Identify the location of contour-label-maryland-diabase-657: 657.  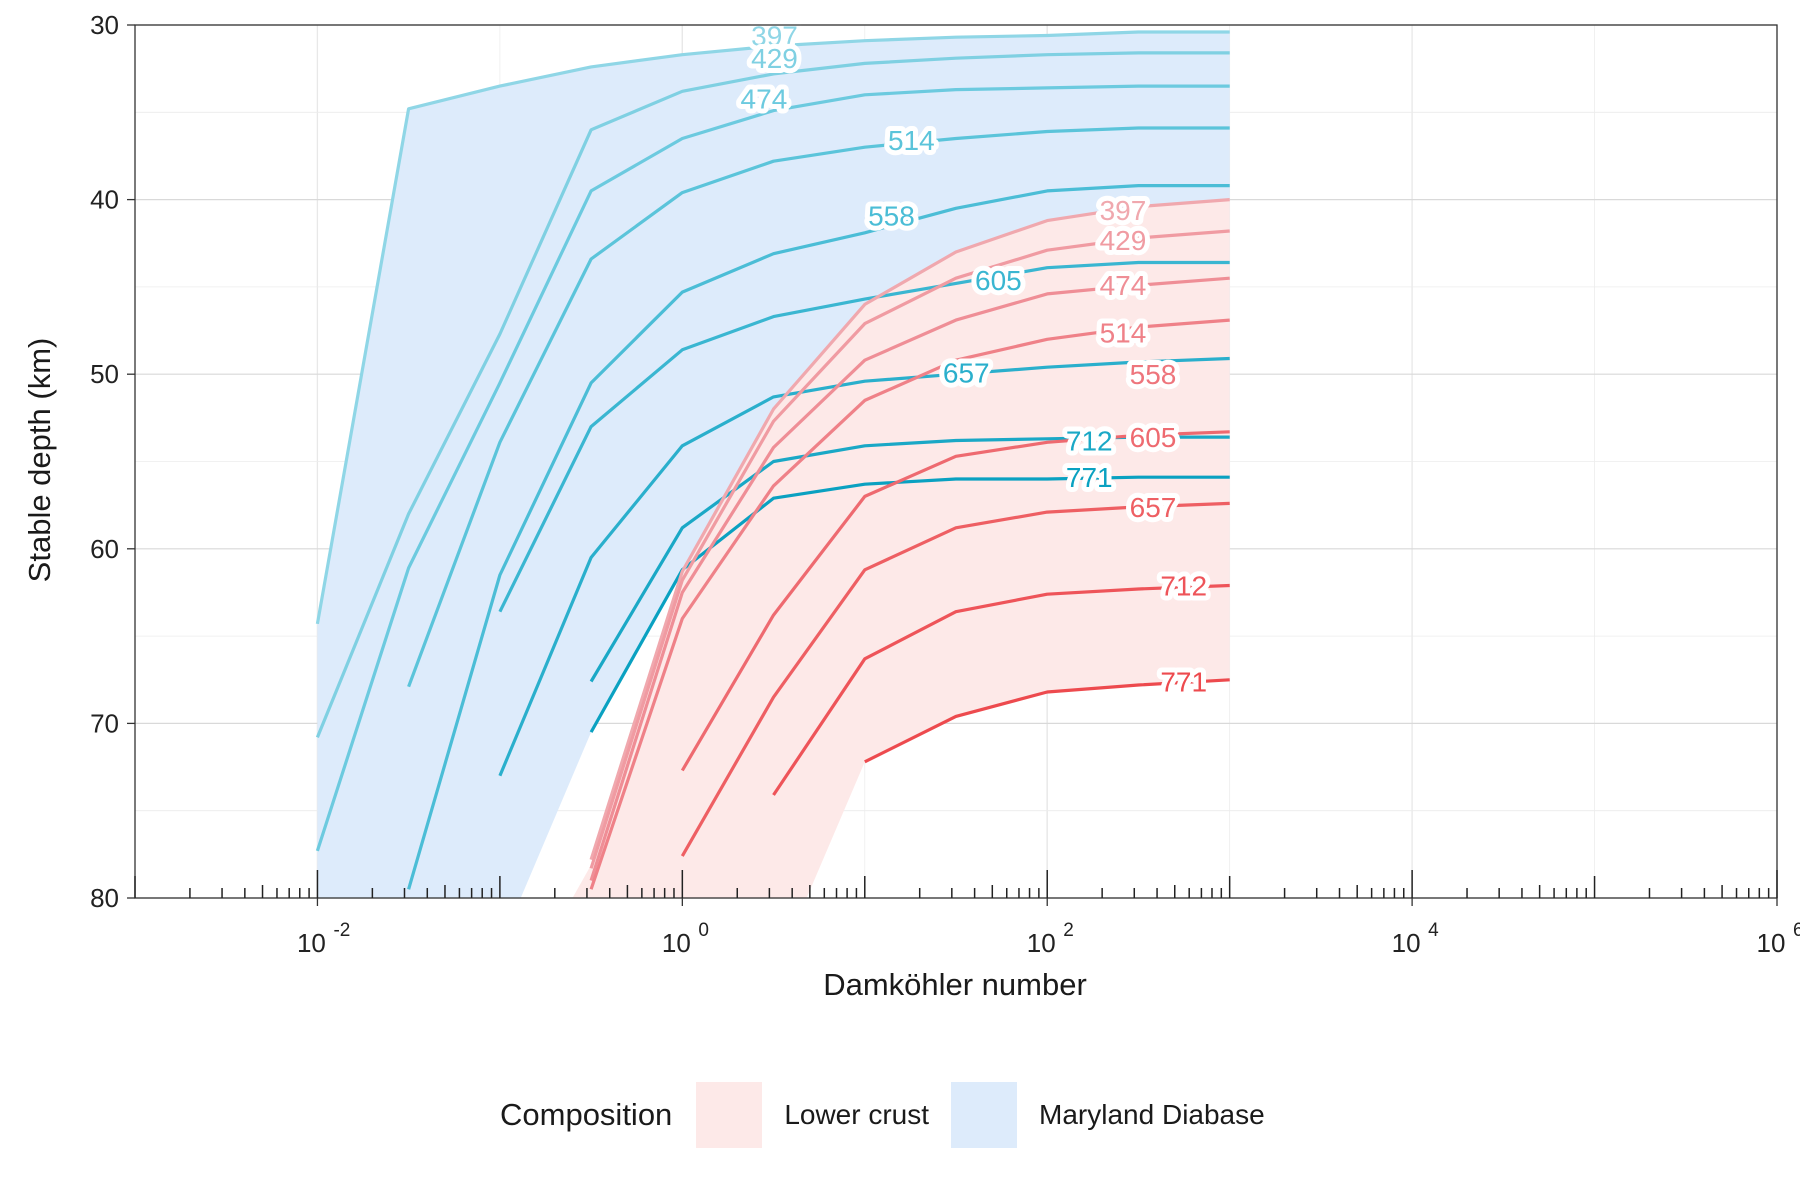
(966, 372).